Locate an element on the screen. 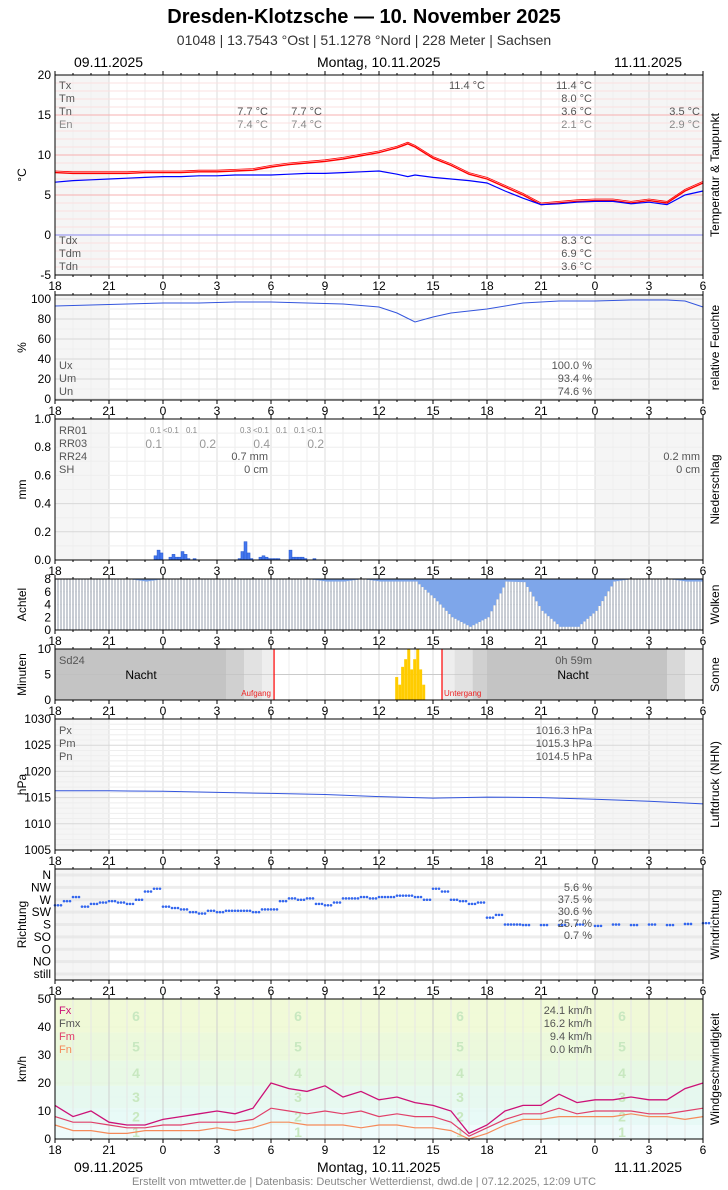  pm-value: 1015.3 hPa is located at coordinates (564, 744).